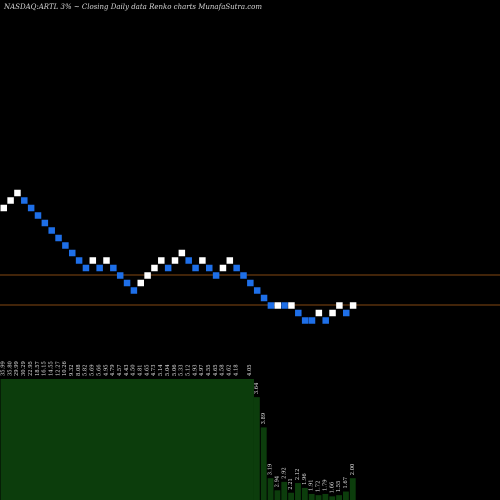 The image size is (500, 500). What do you see at coordinates (312, 485) in the screenshot?
I see `price-label: 1.91` at bounding box center [312, 485].